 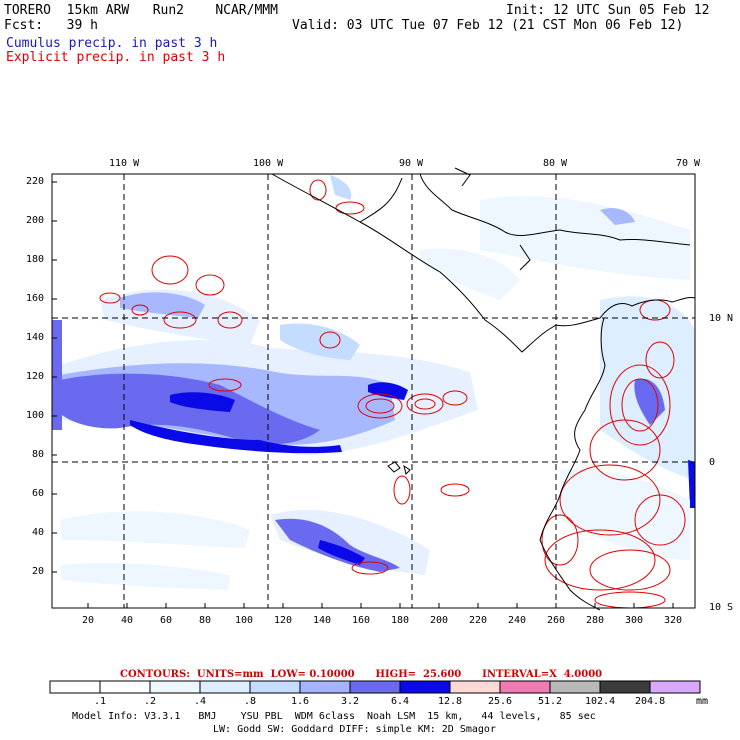 I want to click on lat-label: 10 N, so click(x=721, y=318).